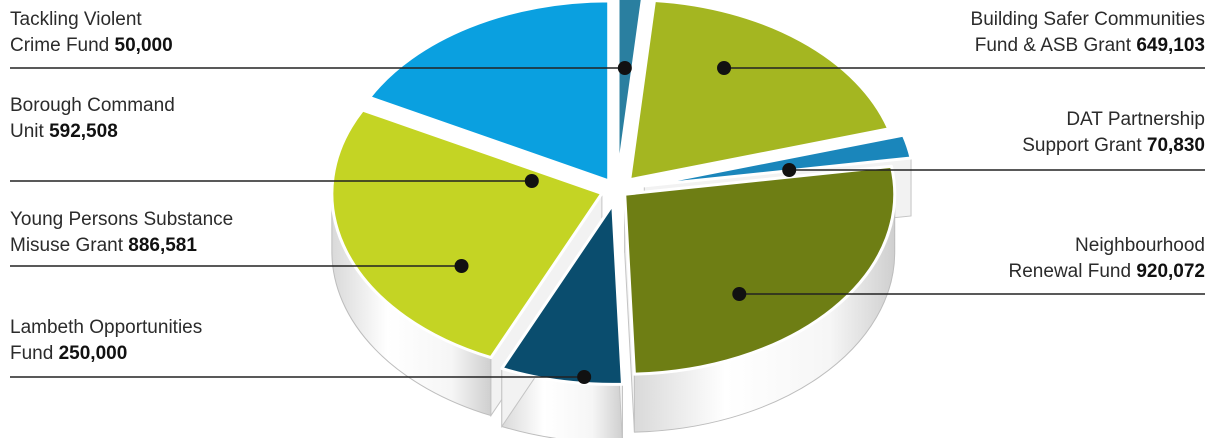 The height and width of the screenshot is (438, 1210). Describe the element at coordinates (760, 270) in the screenshot. I see `pie-slice-neighbourhood-renewal` at that location.